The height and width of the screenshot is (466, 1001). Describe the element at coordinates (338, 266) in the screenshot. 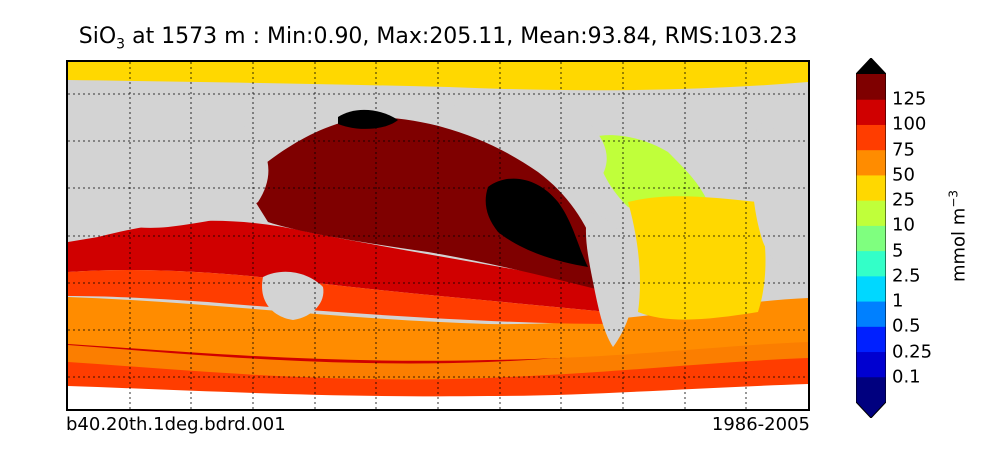

I see `indian-ocean-red` at that location.